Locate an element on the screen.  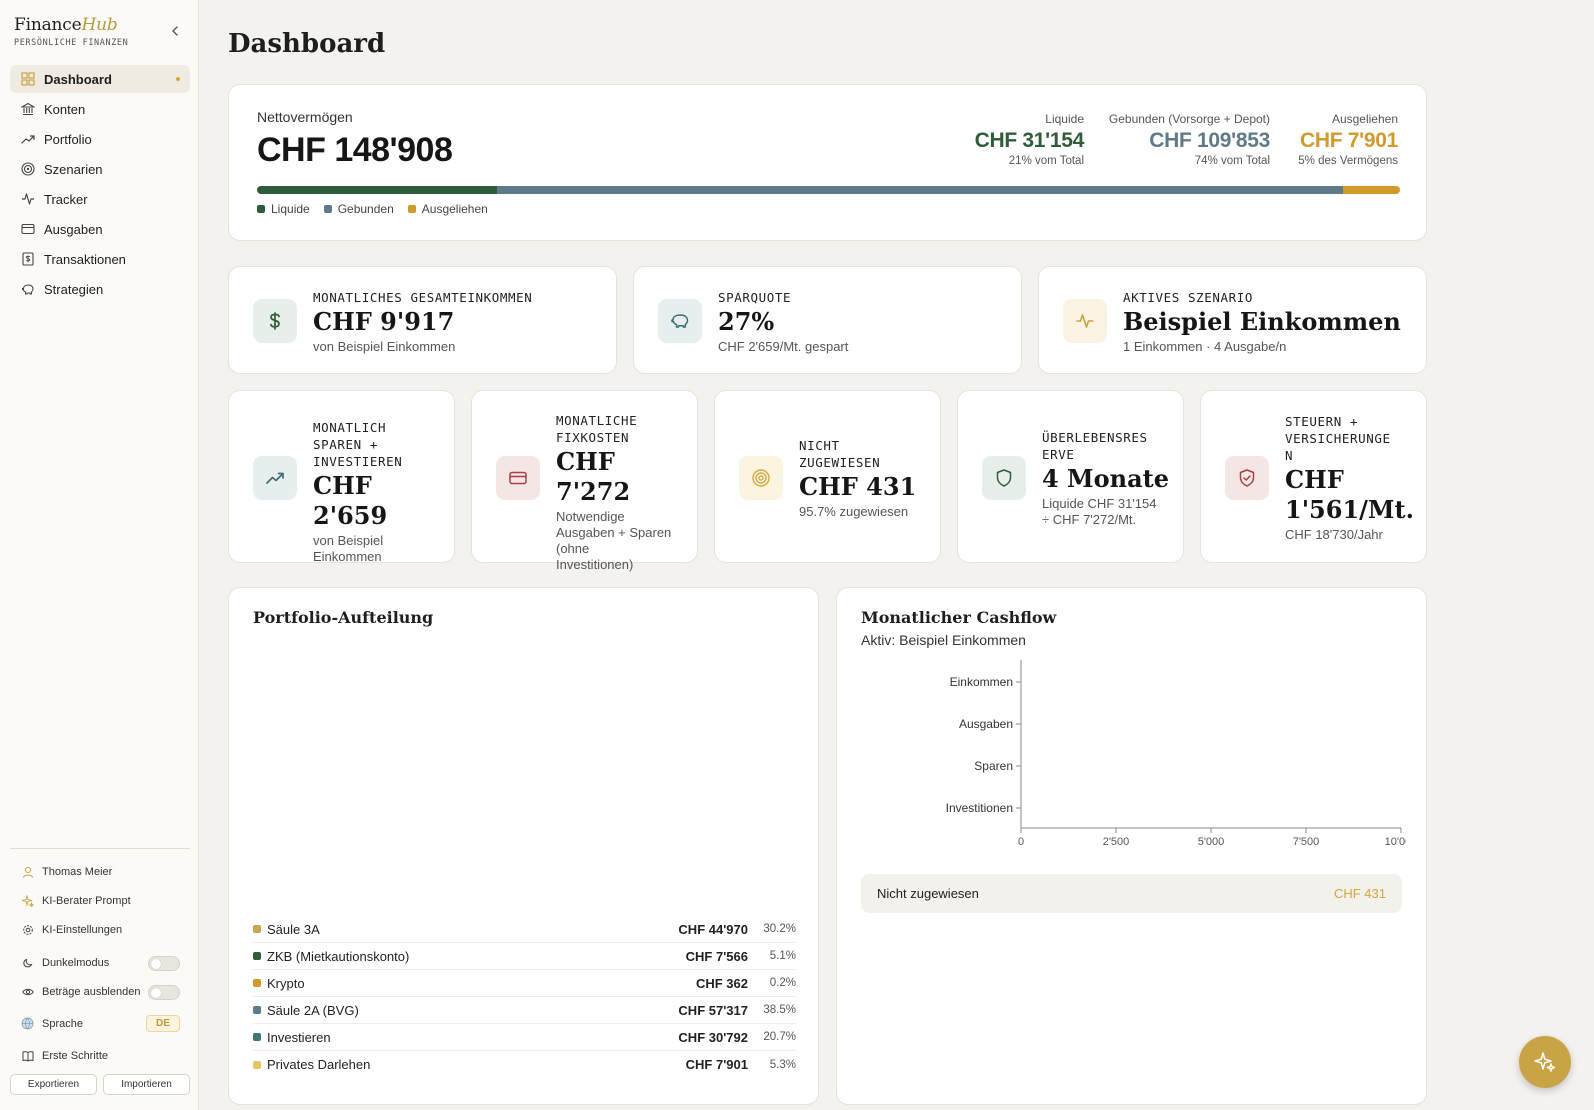
stat-sub: CHF 18'730/Jahr is located at coordinates (1334, 534).